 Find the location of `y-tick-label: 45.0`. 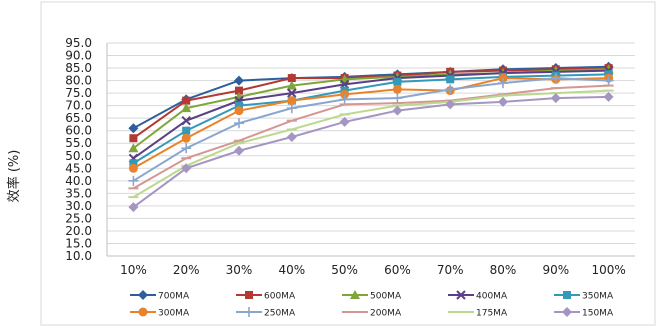

y-tick-label: 45.0 is located at coordinates (78, 168).